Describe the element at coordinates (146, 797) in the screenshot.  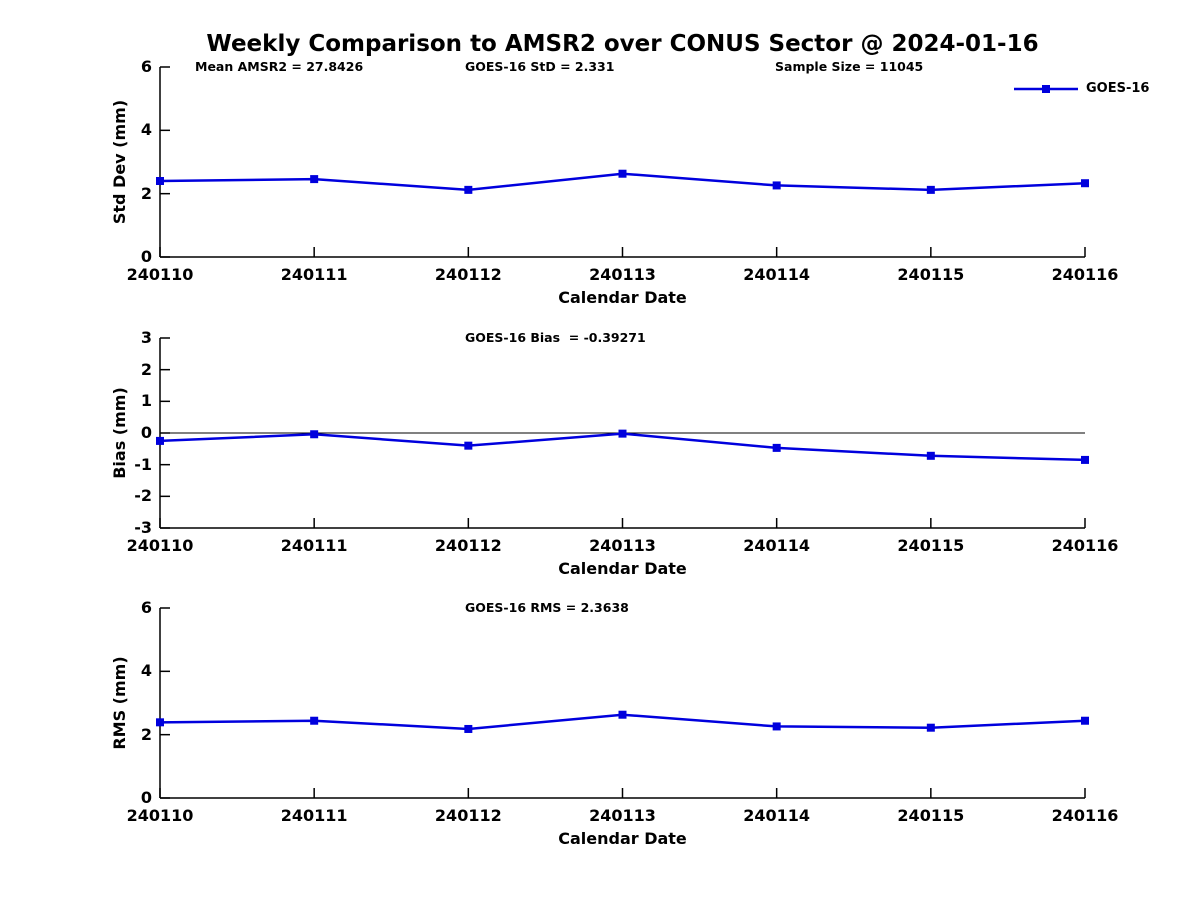
I see `rms-y-tick-label: 0` at that location.